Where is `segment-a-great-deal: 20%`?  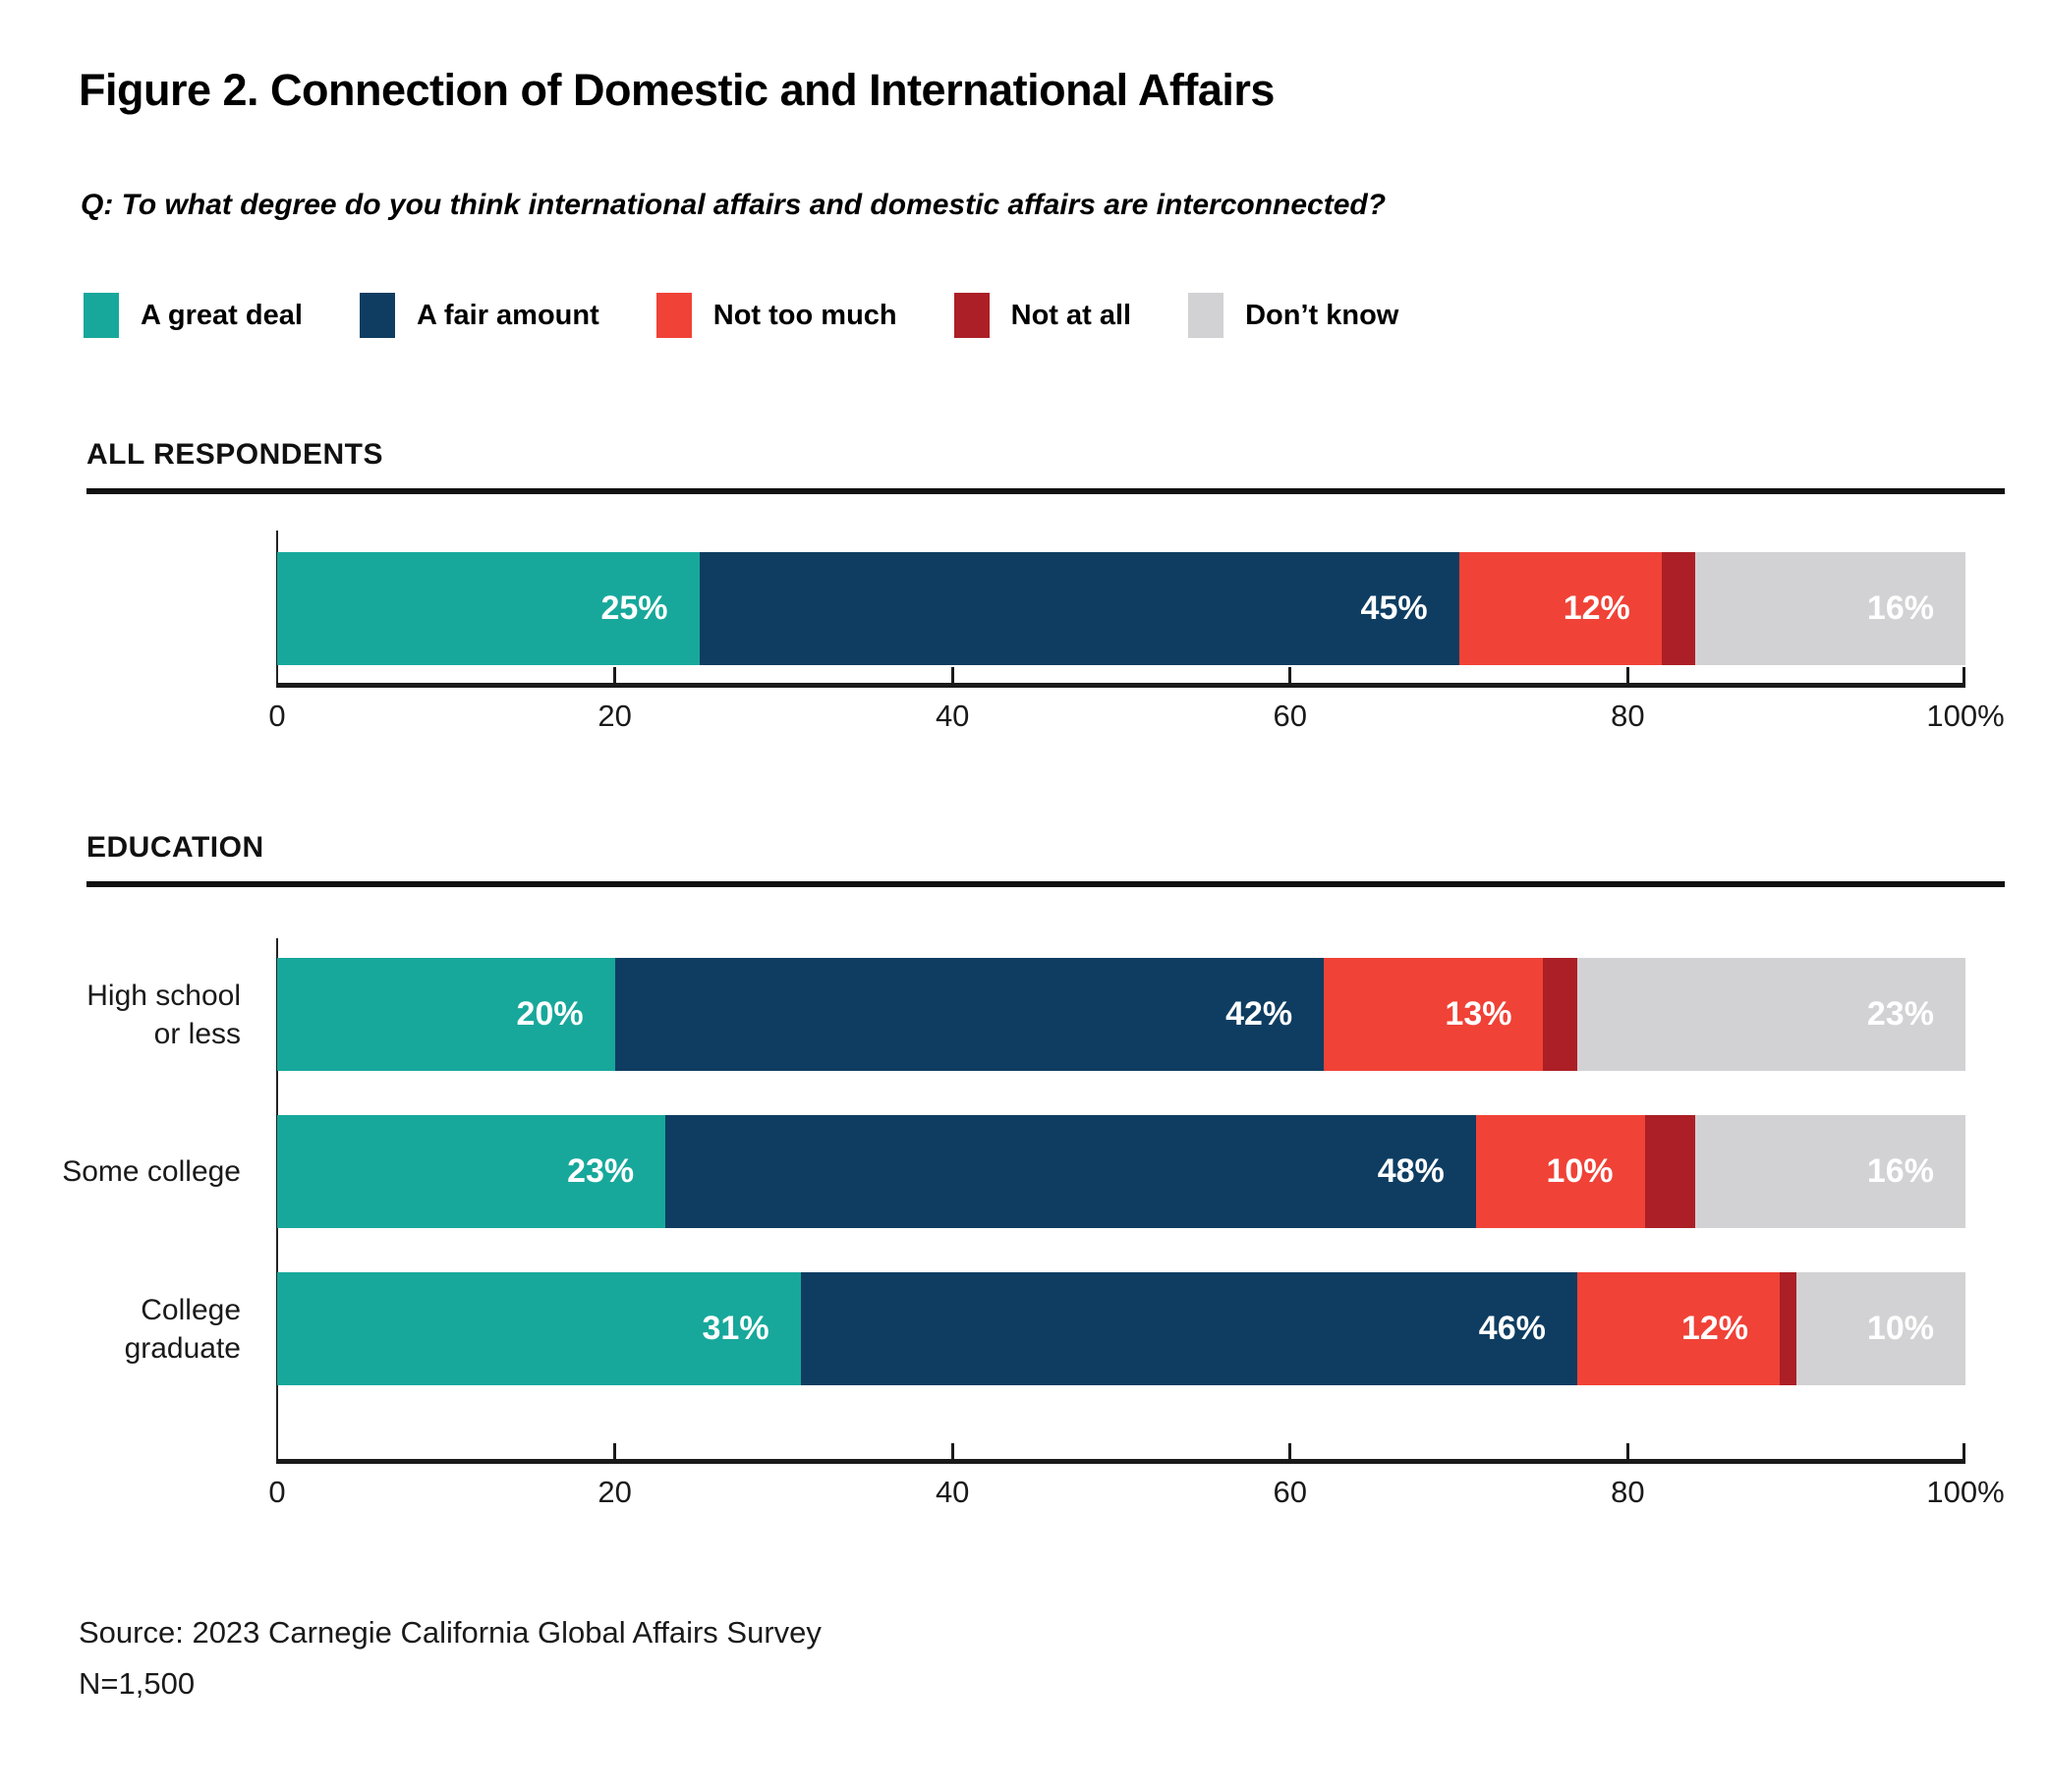
segment-a-great-deal: 20% is located at coordinates (446, 1014).